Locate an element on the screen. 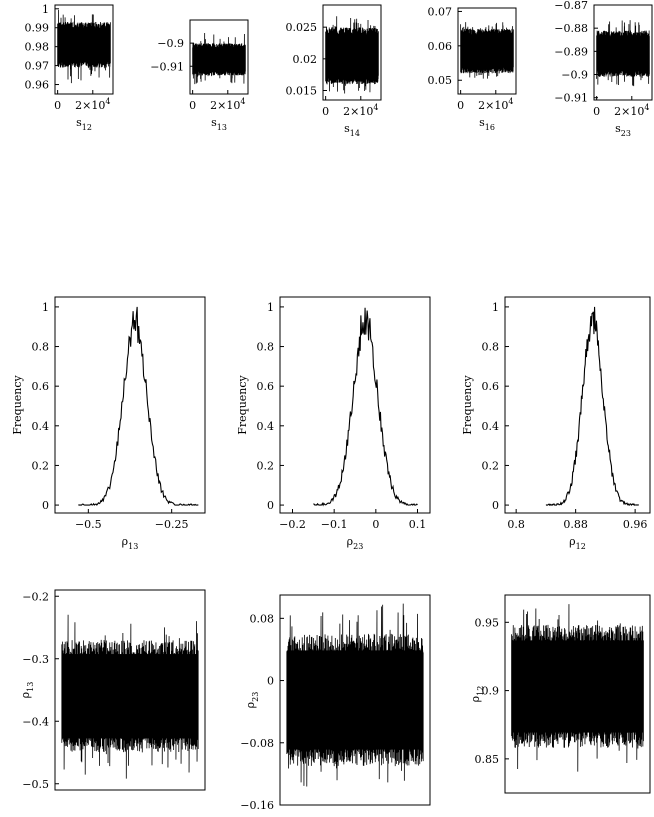  hist-rho13-ytick-label-4: 0.2 is located at coordinates (41, 465).